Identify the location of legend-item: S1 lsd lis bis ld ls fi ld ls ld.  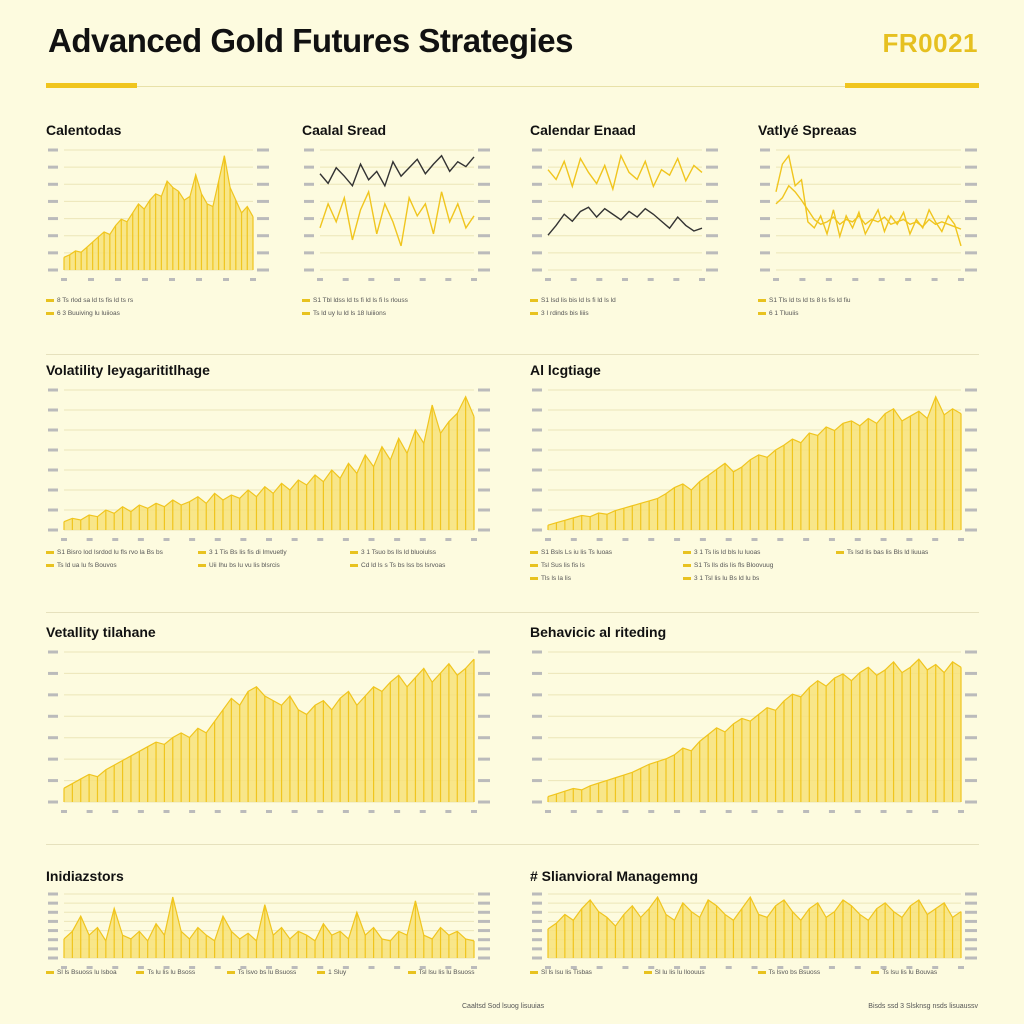
(625, 300).